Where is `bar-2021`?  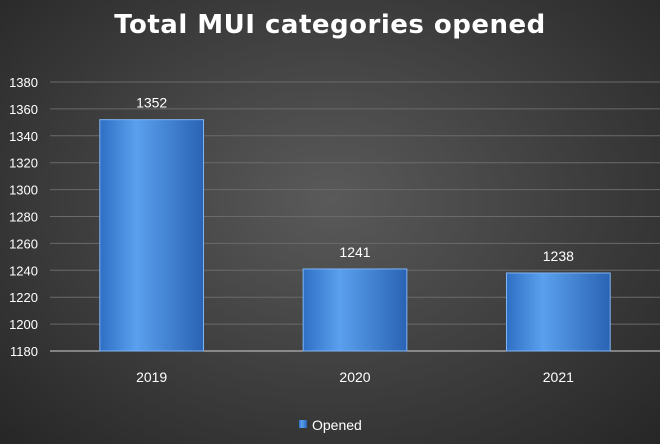 bar-2021 is located at coordinates (558, 312).